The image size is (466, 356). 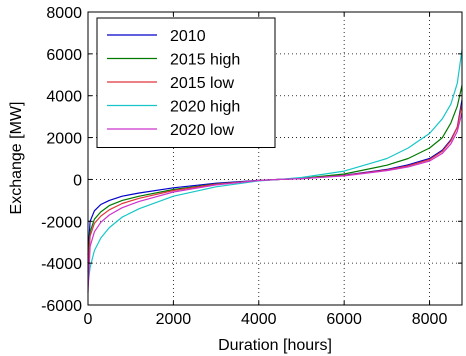 I want to click on x-tick-label: 2000, so click(x=174, y=319).